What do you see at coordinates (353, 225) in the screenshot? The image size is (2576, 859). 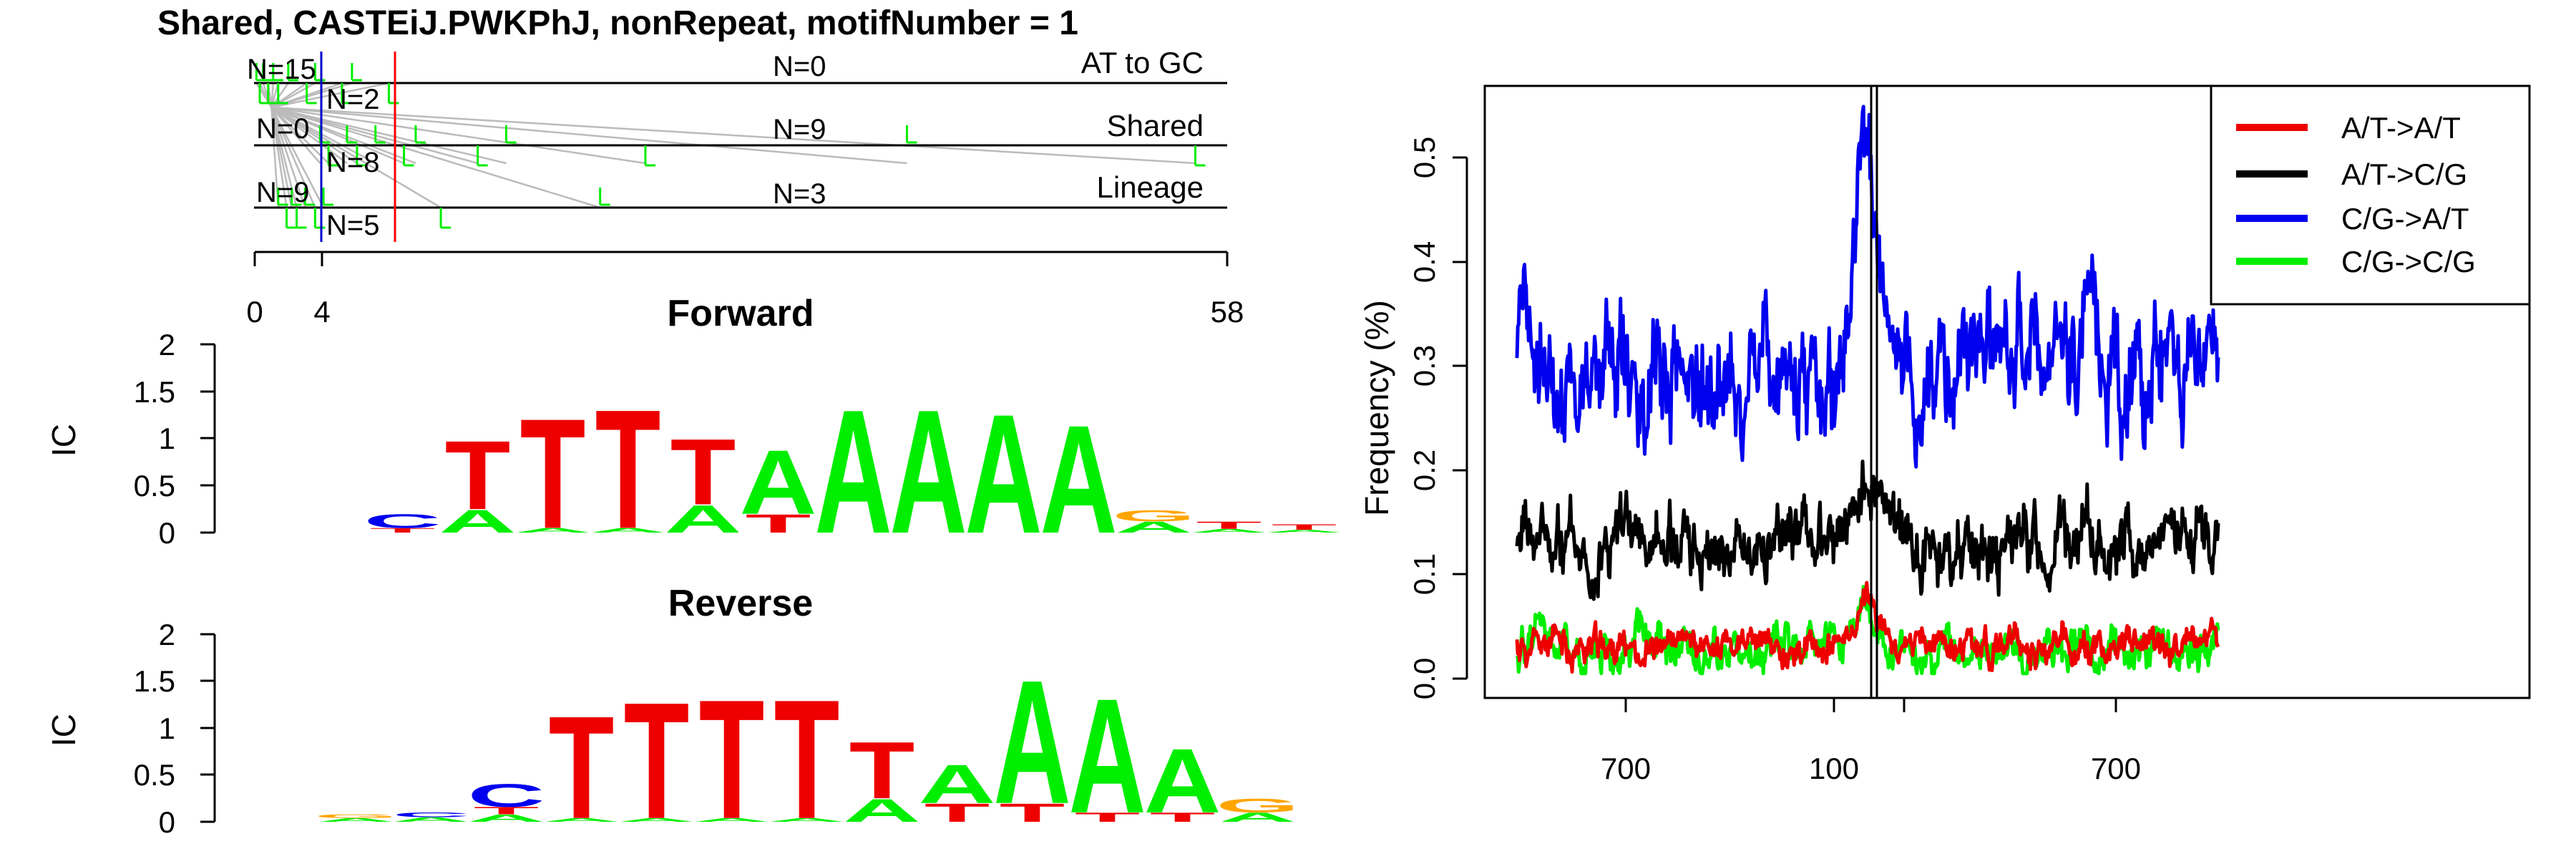 I see `n-right-lineage: N=5` at bounding box center [353, 225].